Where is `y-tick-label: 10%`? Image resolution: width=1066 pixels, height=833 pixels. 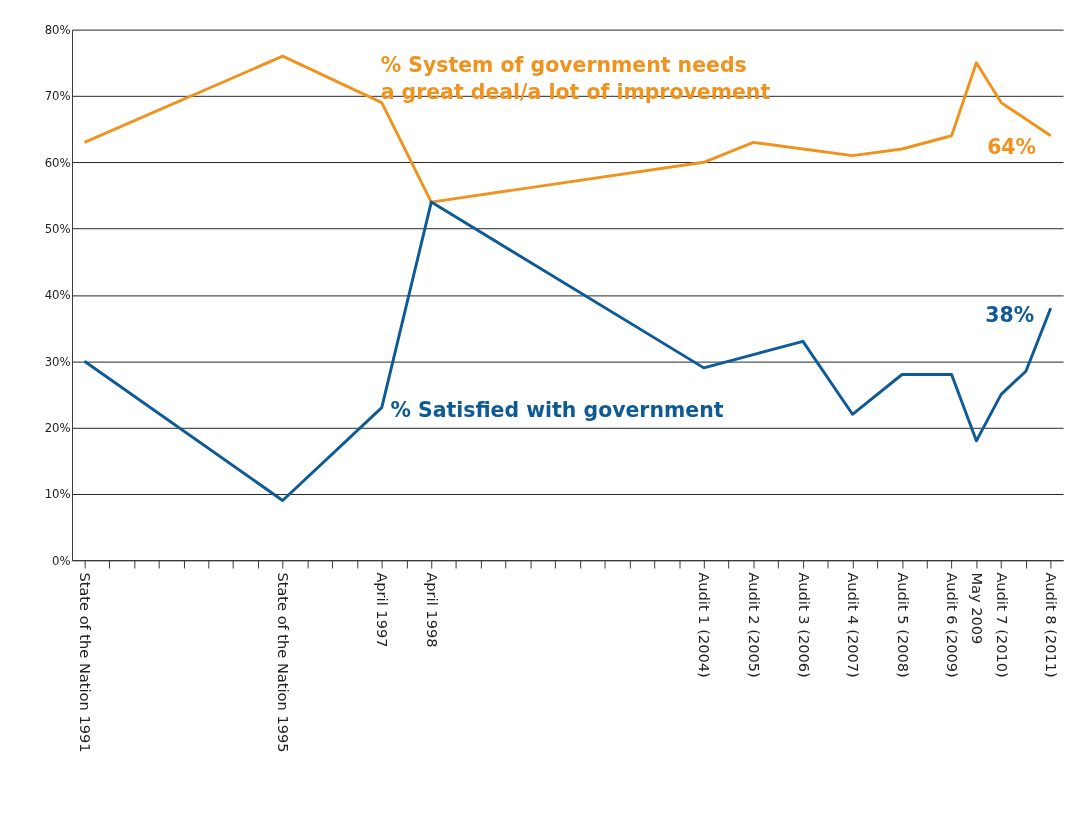 y-tick-label: 10% is located at coordinates (57, 494).